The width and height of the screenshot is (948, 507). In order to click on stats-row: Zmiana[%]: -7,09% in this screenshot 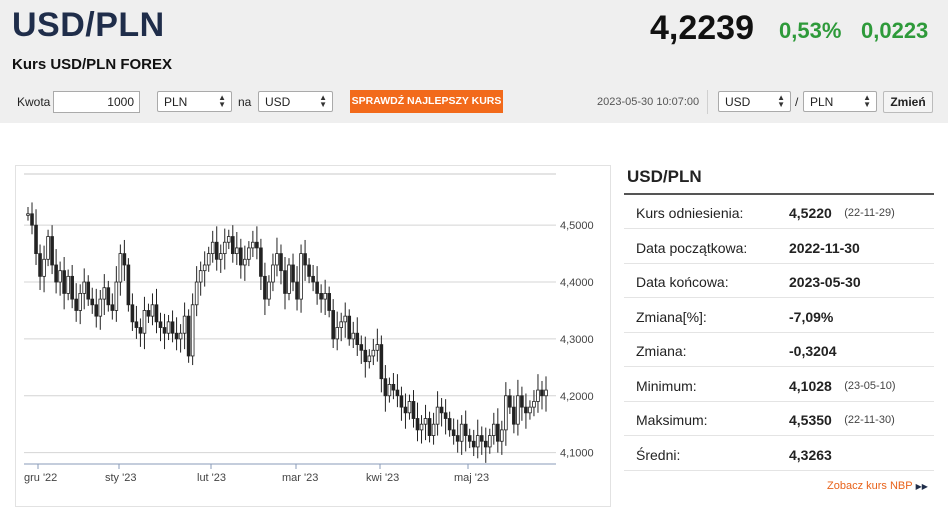, I will do `click(779, 316)`.